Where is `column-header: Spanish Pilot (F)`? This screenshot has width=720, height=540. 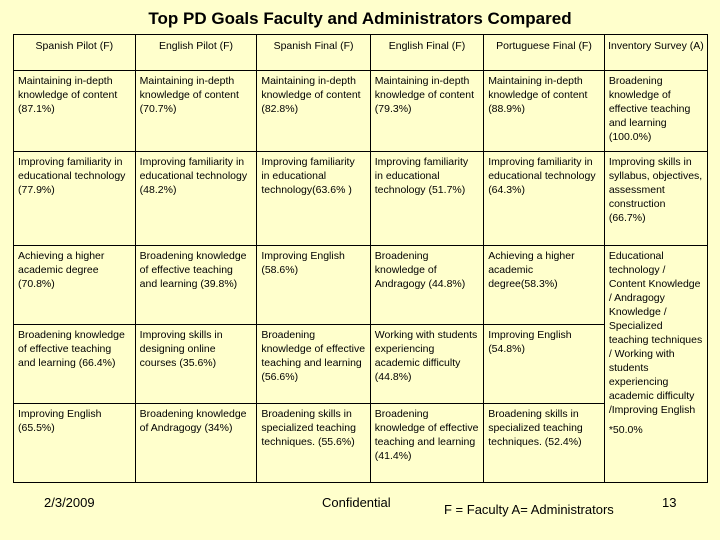 column-header: Spanish Pilot (F) is located at coordinates (74, 52).